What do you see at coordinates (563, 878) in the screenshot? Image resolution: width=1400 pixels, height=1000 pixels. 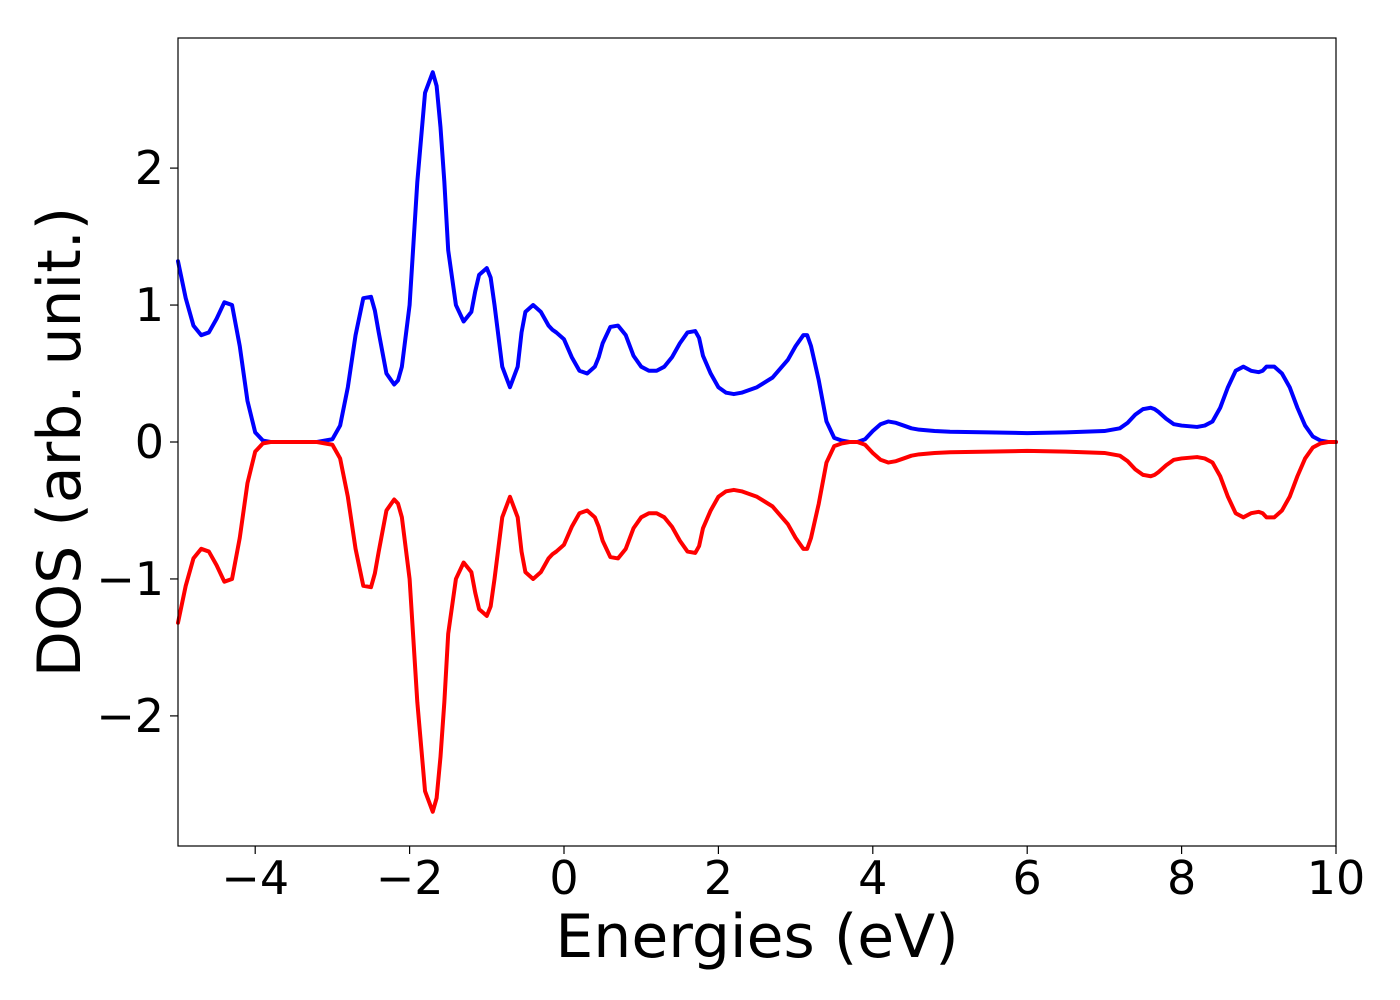 I see `x-tick-label: 0` at bounding box center [563, 878].